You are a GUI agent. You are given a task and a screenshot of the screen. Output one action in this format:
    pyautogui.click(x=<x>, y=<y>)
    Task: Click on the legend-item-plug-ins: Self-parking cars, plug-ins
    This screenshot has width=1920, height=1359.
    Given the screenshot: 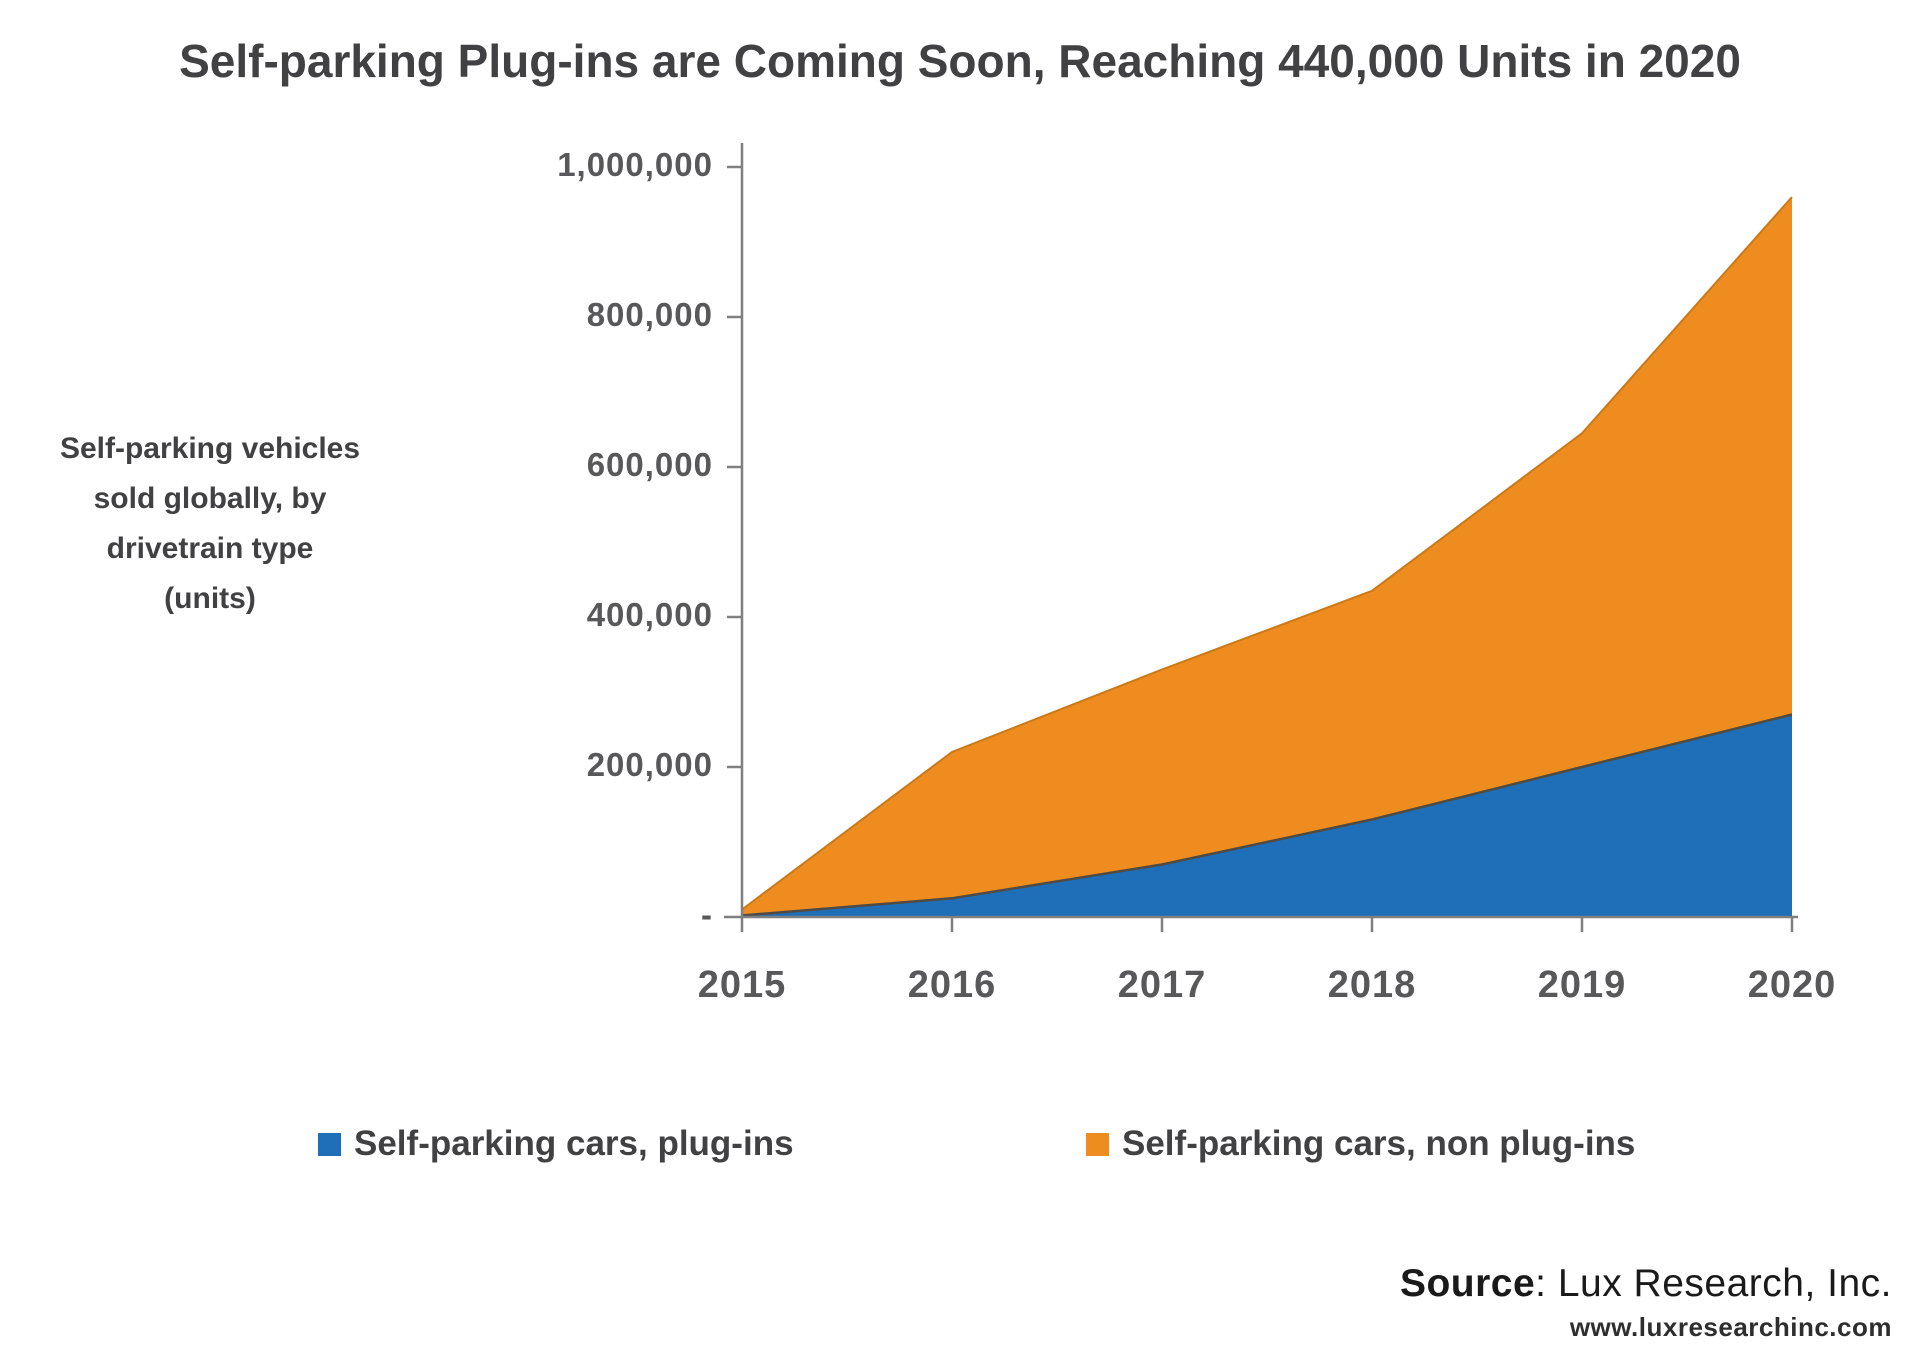 What is the action you would take?
    pyautogui.click(x=556, y=1144)
    